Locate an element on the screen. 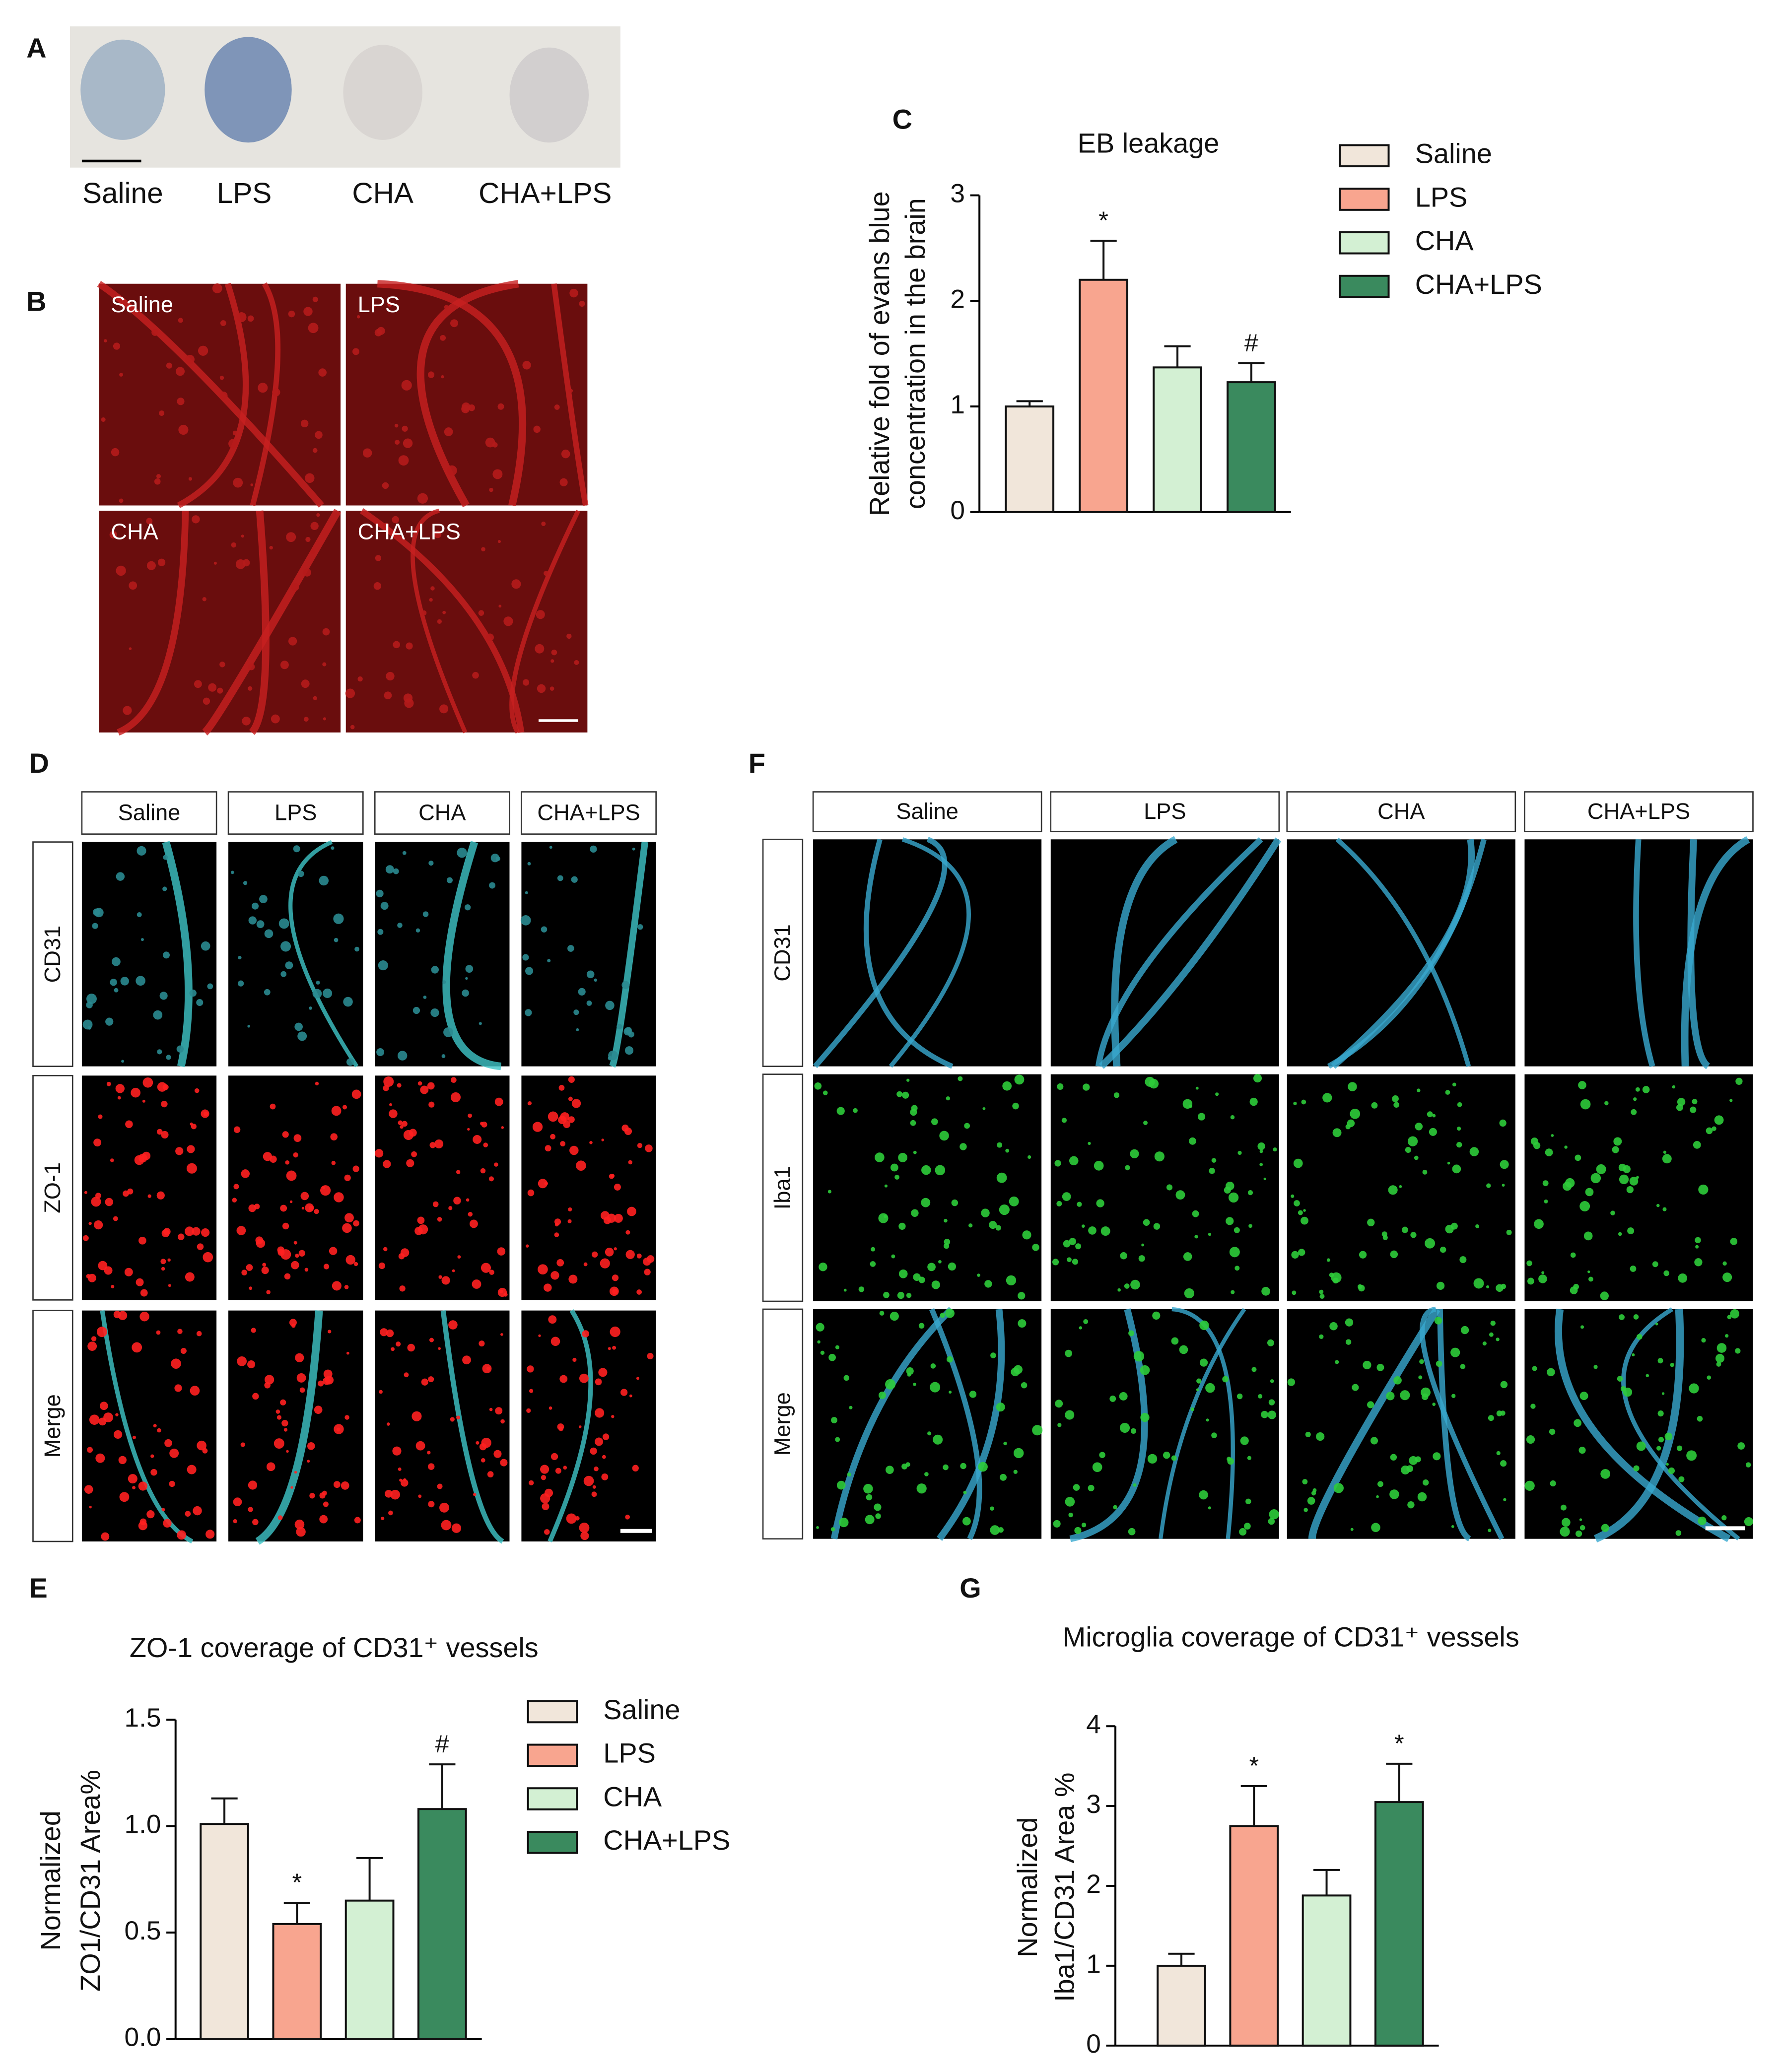  y-tick-label: 2 is located at coordinates (1093, 1884).